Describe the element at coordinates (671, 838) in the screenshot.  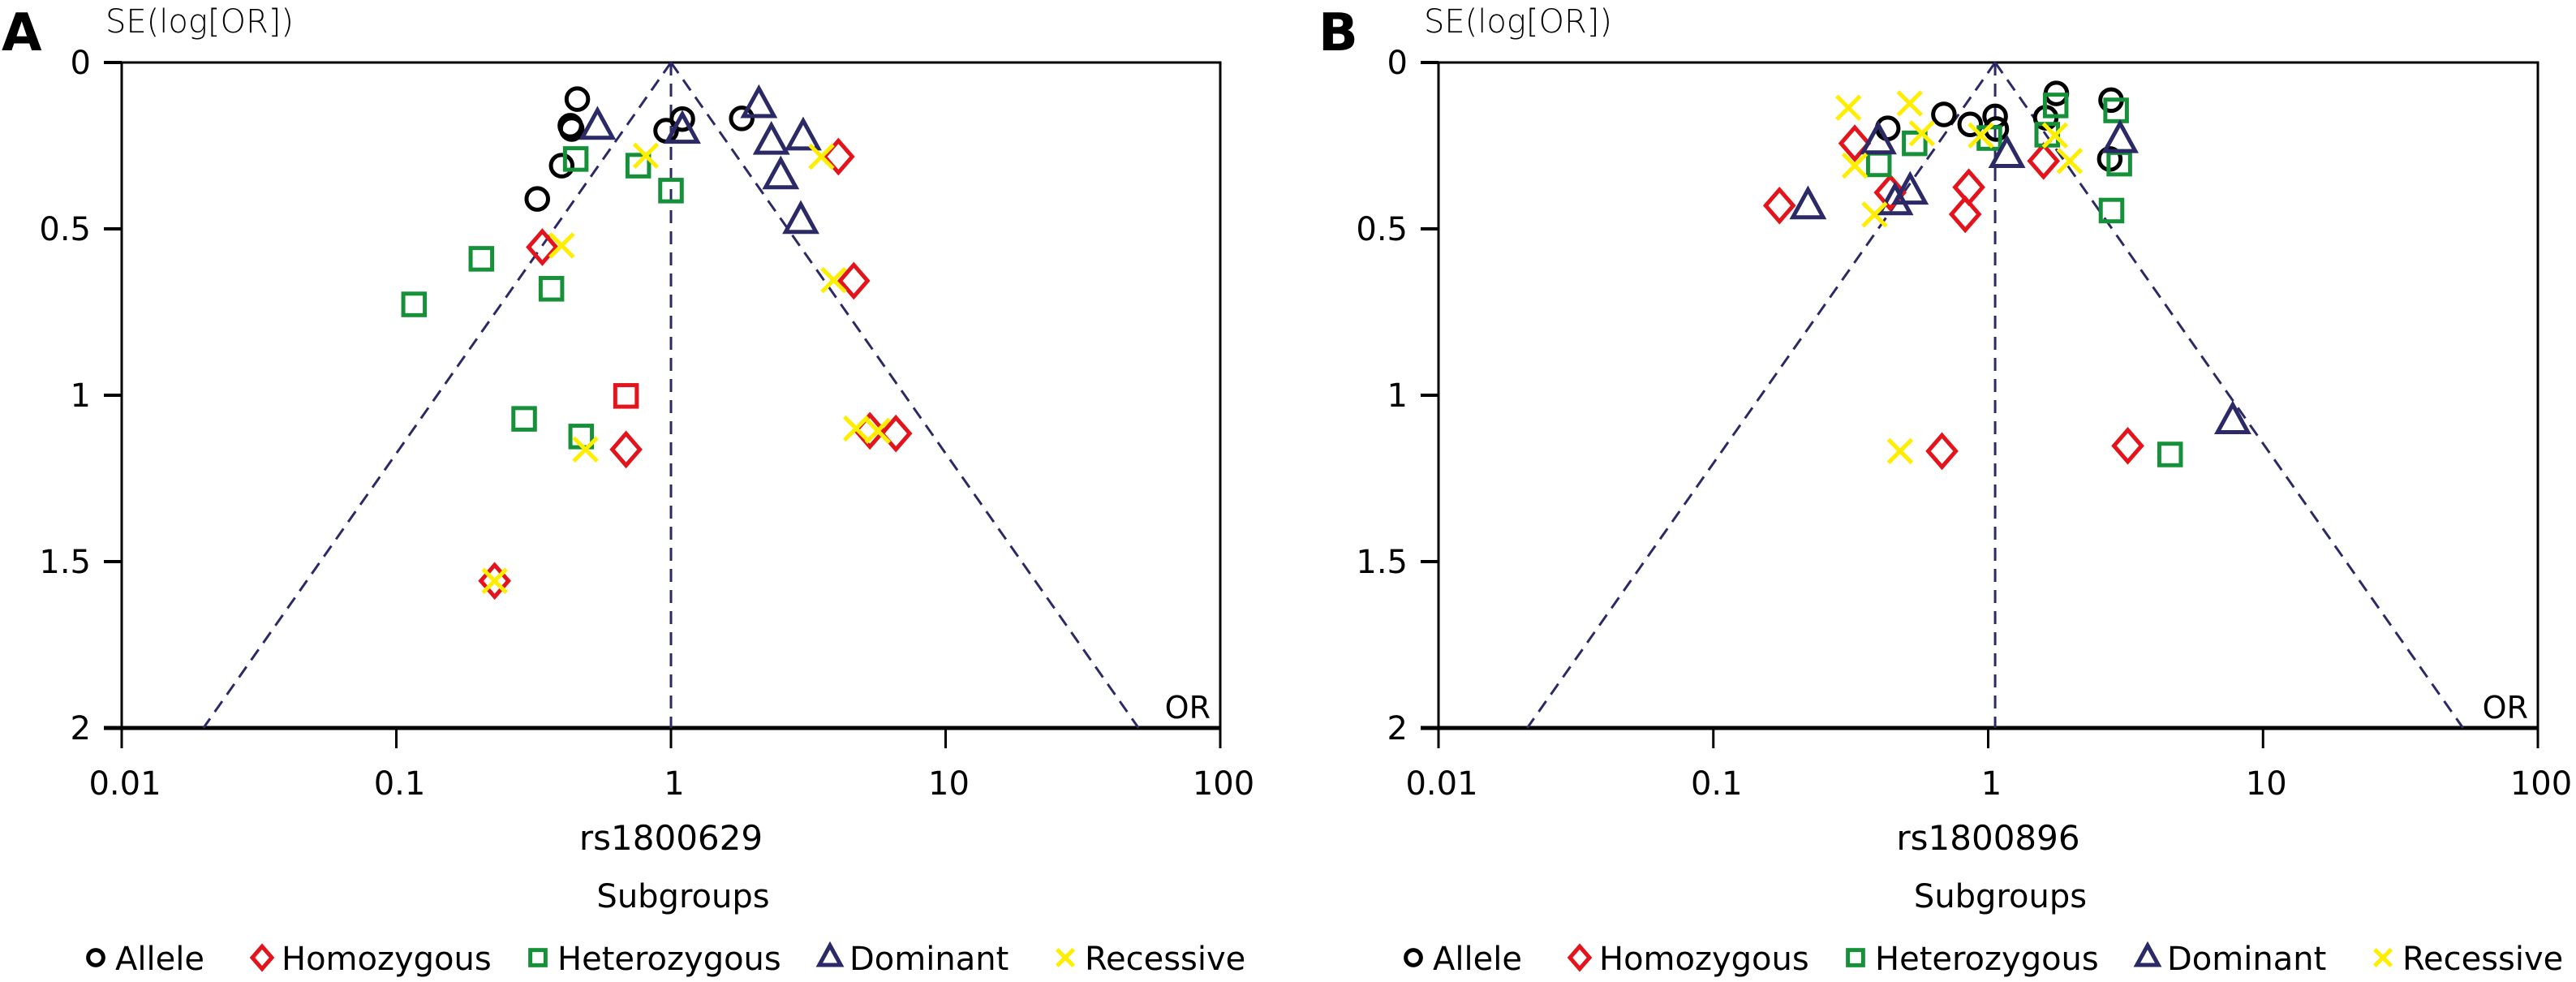
I see `x-axis-label: rs1800629` at that location.